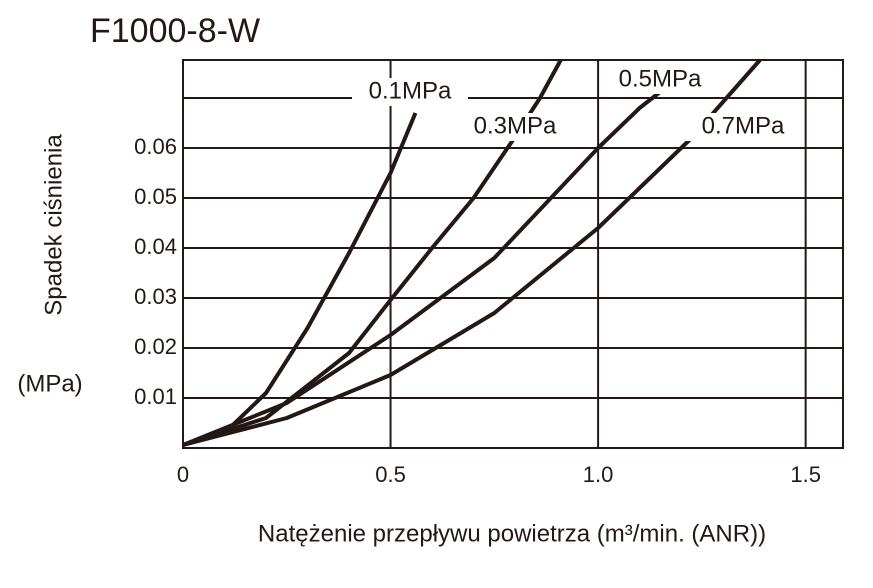  What do you see at coordinates (155, 396) in the screenshot?
I see `y-tick-label: 0.01` at bounding box center [155, 396].